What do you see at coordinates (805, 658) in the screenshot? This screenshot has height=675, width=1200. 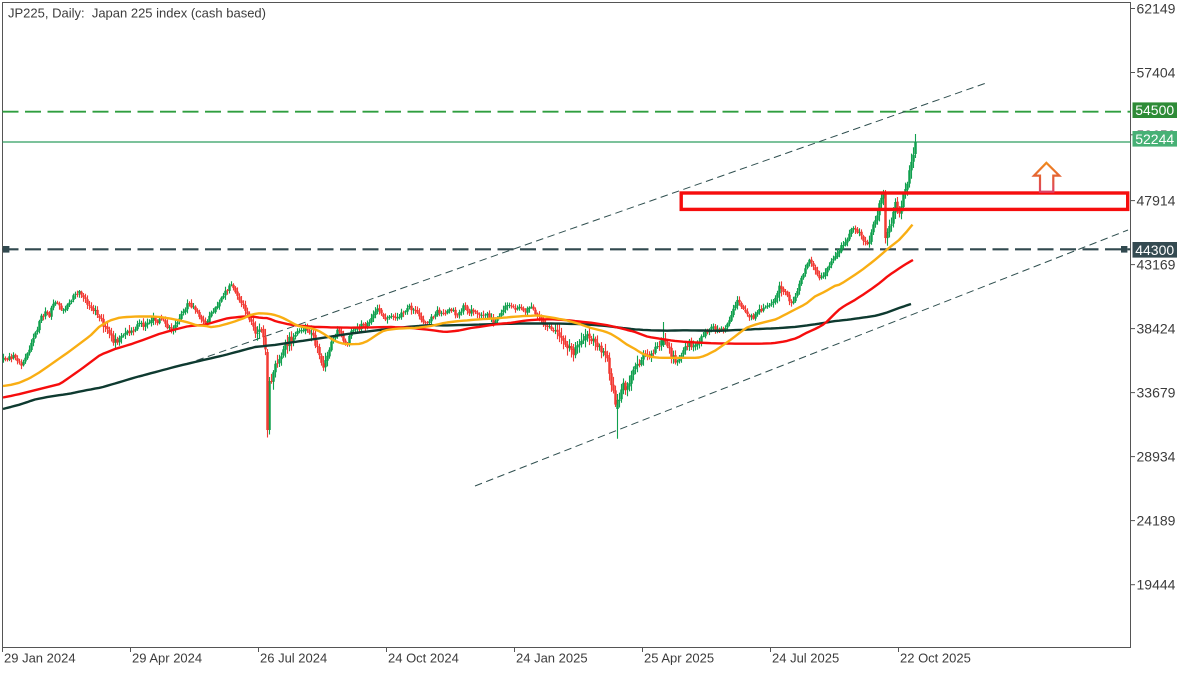 I see `svg-text: 24 Jul 2025` at bounding box center [805, 658].